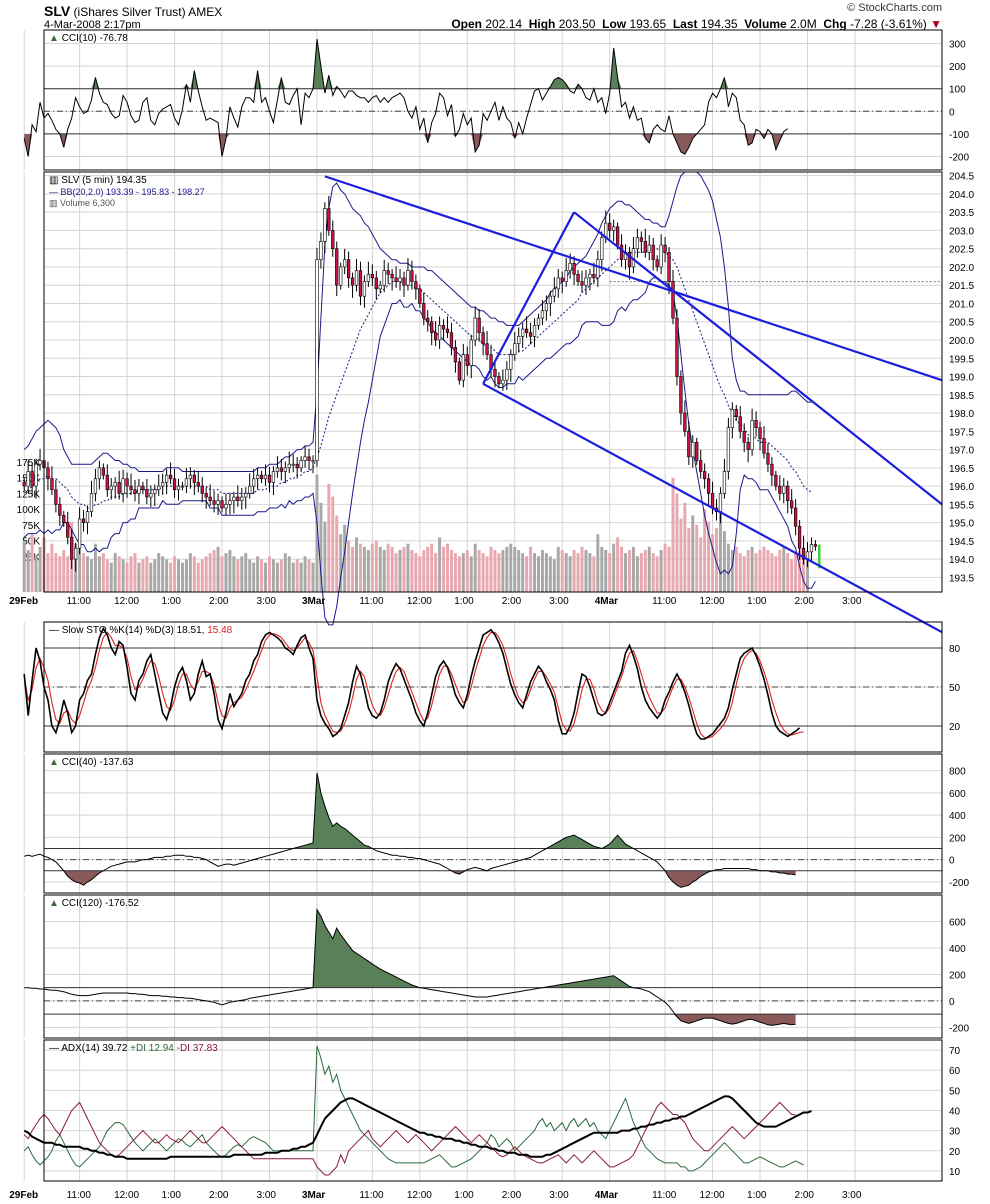  Describe the element at coordinates (55, 630) in the screenshot. I see `sto-legend-icon: —` at that location.